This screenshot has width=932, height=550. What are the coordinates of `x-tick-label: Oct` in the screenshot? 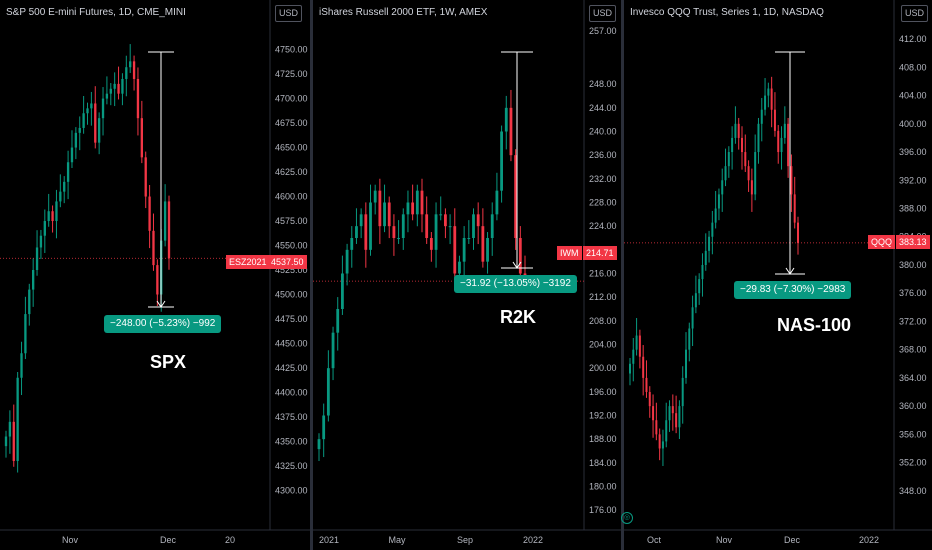 It's located at (654, 540).